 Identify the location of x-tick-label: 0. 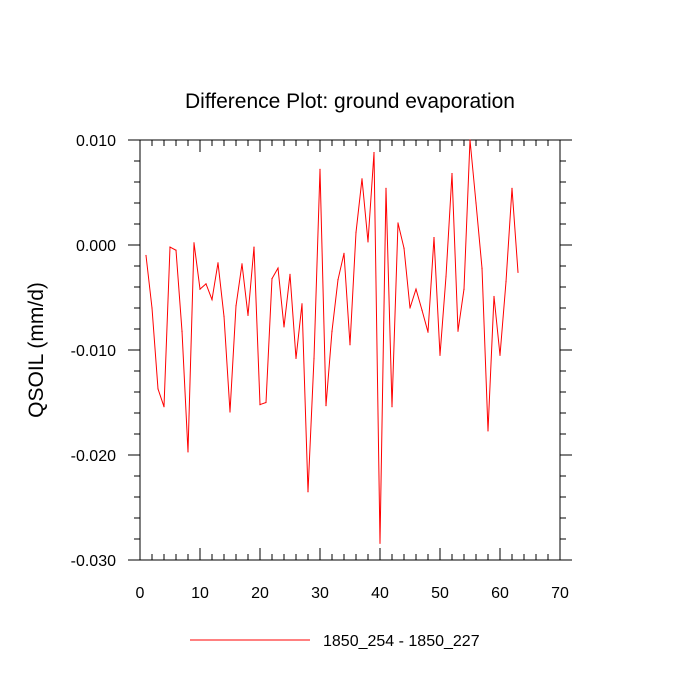
(140, 593).